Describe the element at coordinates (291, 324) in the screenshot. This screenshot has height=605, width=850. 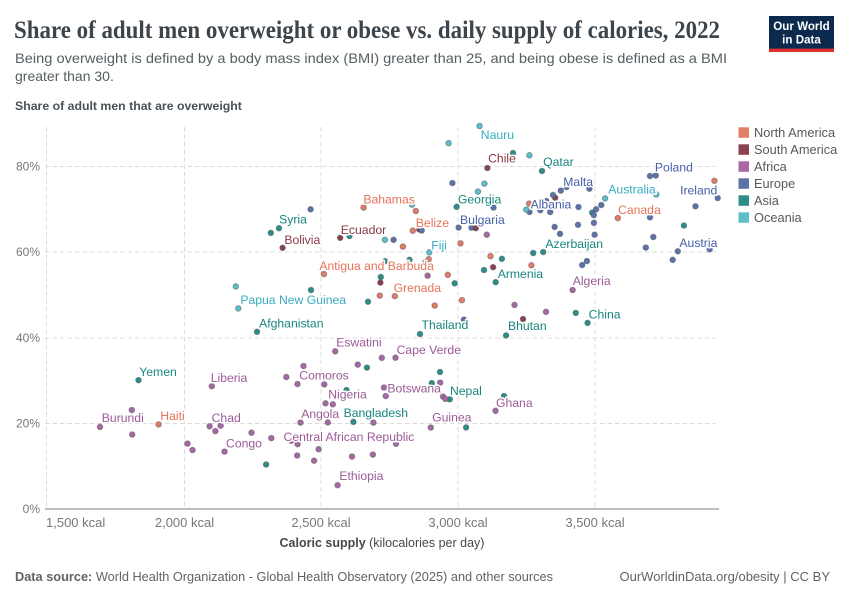
I see `svg-text: Afghanistan` at that location.